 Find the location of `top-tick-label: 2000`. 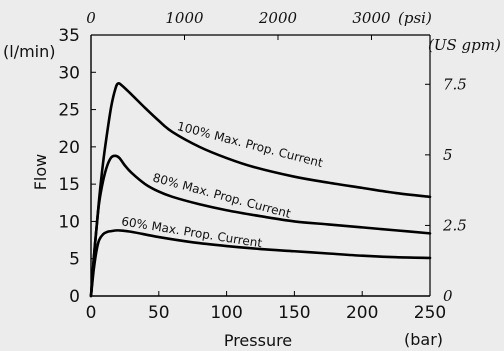

top-tick-label: 2000 is located at coordinates (278, 18).